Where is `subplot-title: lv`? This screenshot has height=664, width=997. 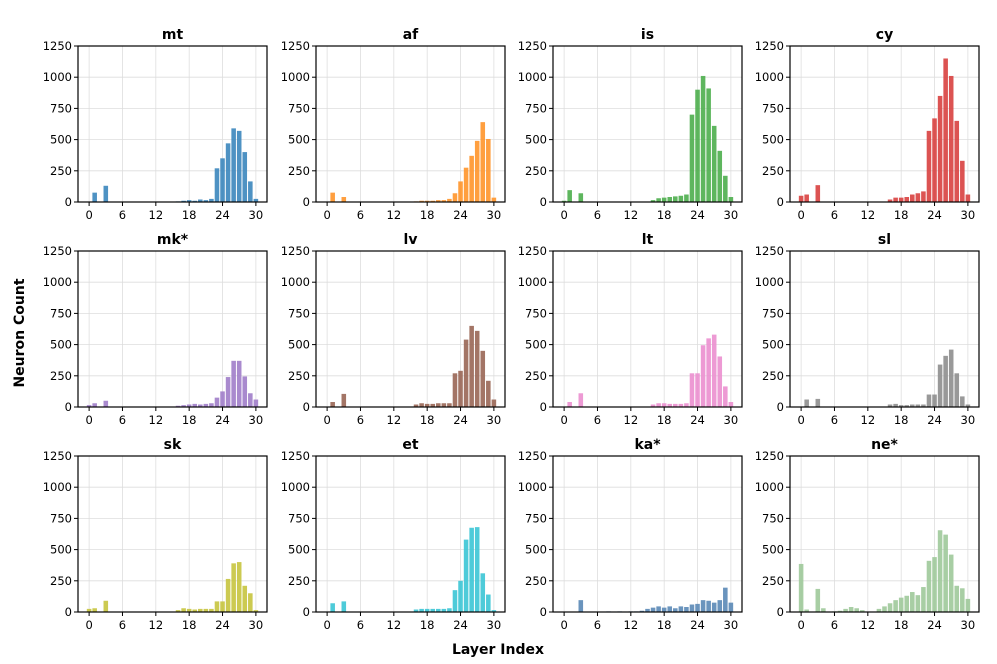
subplot-title: lv is located at coordinates (411, 240).